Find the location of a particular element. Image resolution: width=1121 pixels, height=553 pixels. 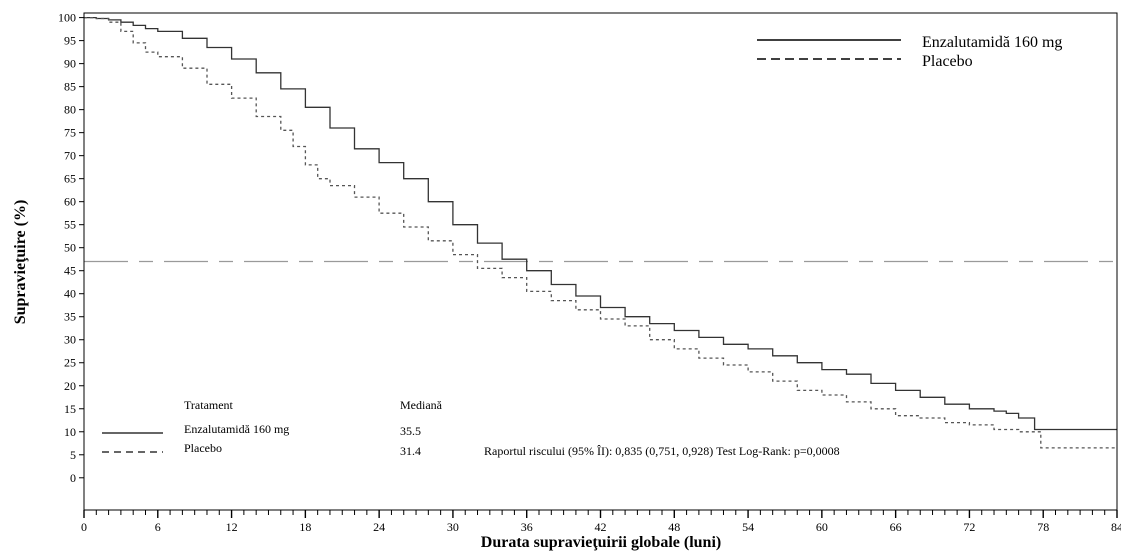

y-tick-label: 55 is located at coordinates (70, 225).